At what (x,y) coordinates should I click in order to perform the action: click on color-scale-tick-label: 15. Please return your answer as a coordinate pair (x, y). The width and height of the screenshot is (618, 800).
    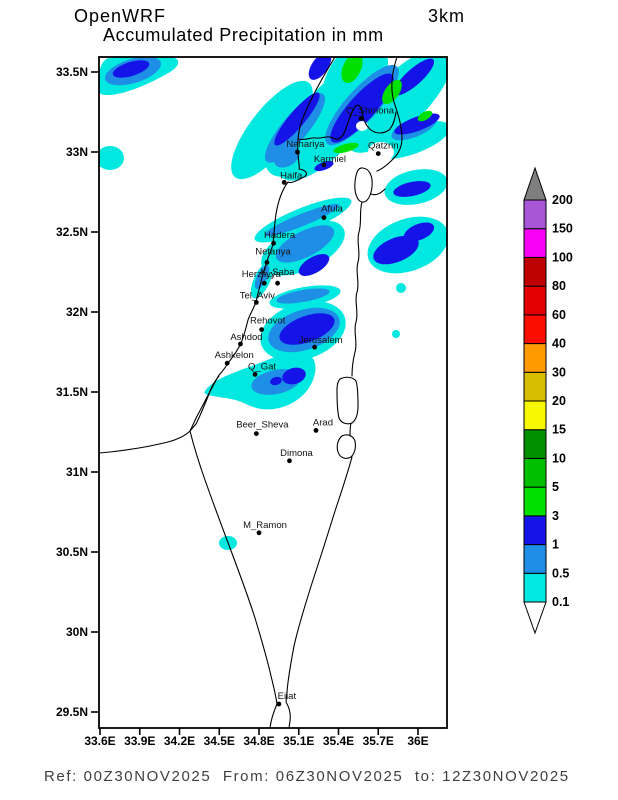
    Looking at the image, I should click on (559, 430).